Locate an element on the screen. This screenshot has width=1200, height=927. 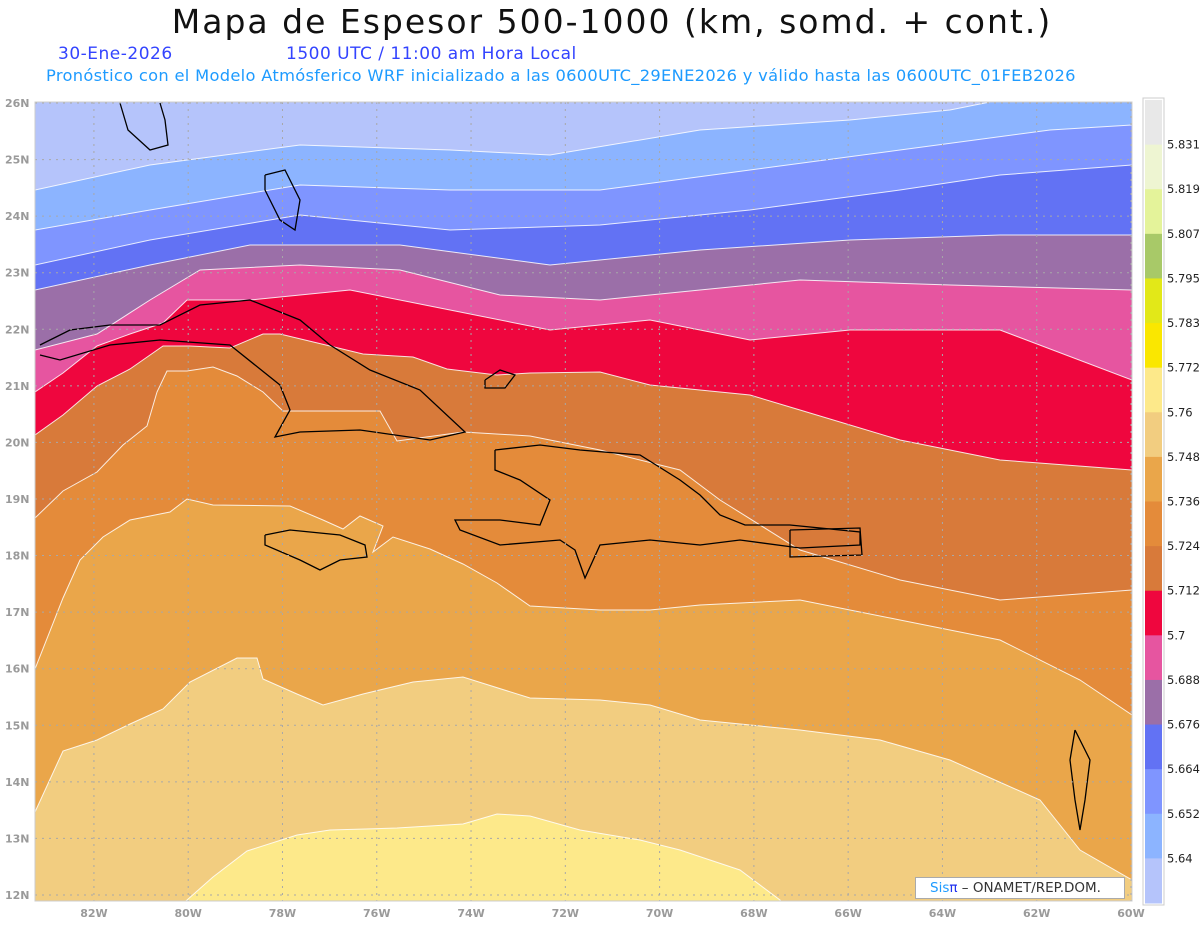
lon-label: 70W is located at coordinates (659, 913).